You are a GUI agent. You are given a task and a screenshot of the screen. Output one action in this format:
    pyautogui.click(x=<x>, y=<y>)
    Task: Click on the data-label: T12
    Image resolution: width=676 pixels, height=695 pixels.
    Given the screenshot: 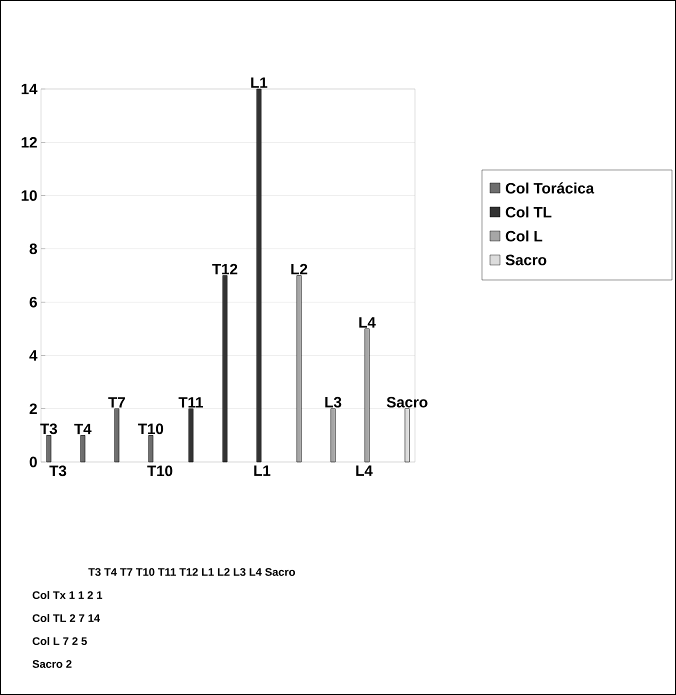 What is the action you would take?
    pyautogui.click(x=225, y=269)
    